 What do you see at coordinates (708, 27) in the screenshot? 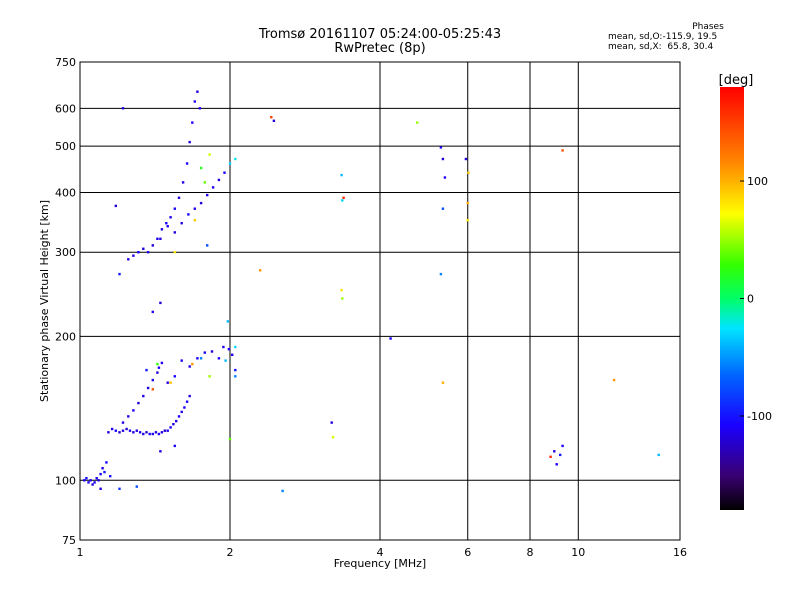
I see `phase-stats-heading: Phases` at bounding box center [708, 27].